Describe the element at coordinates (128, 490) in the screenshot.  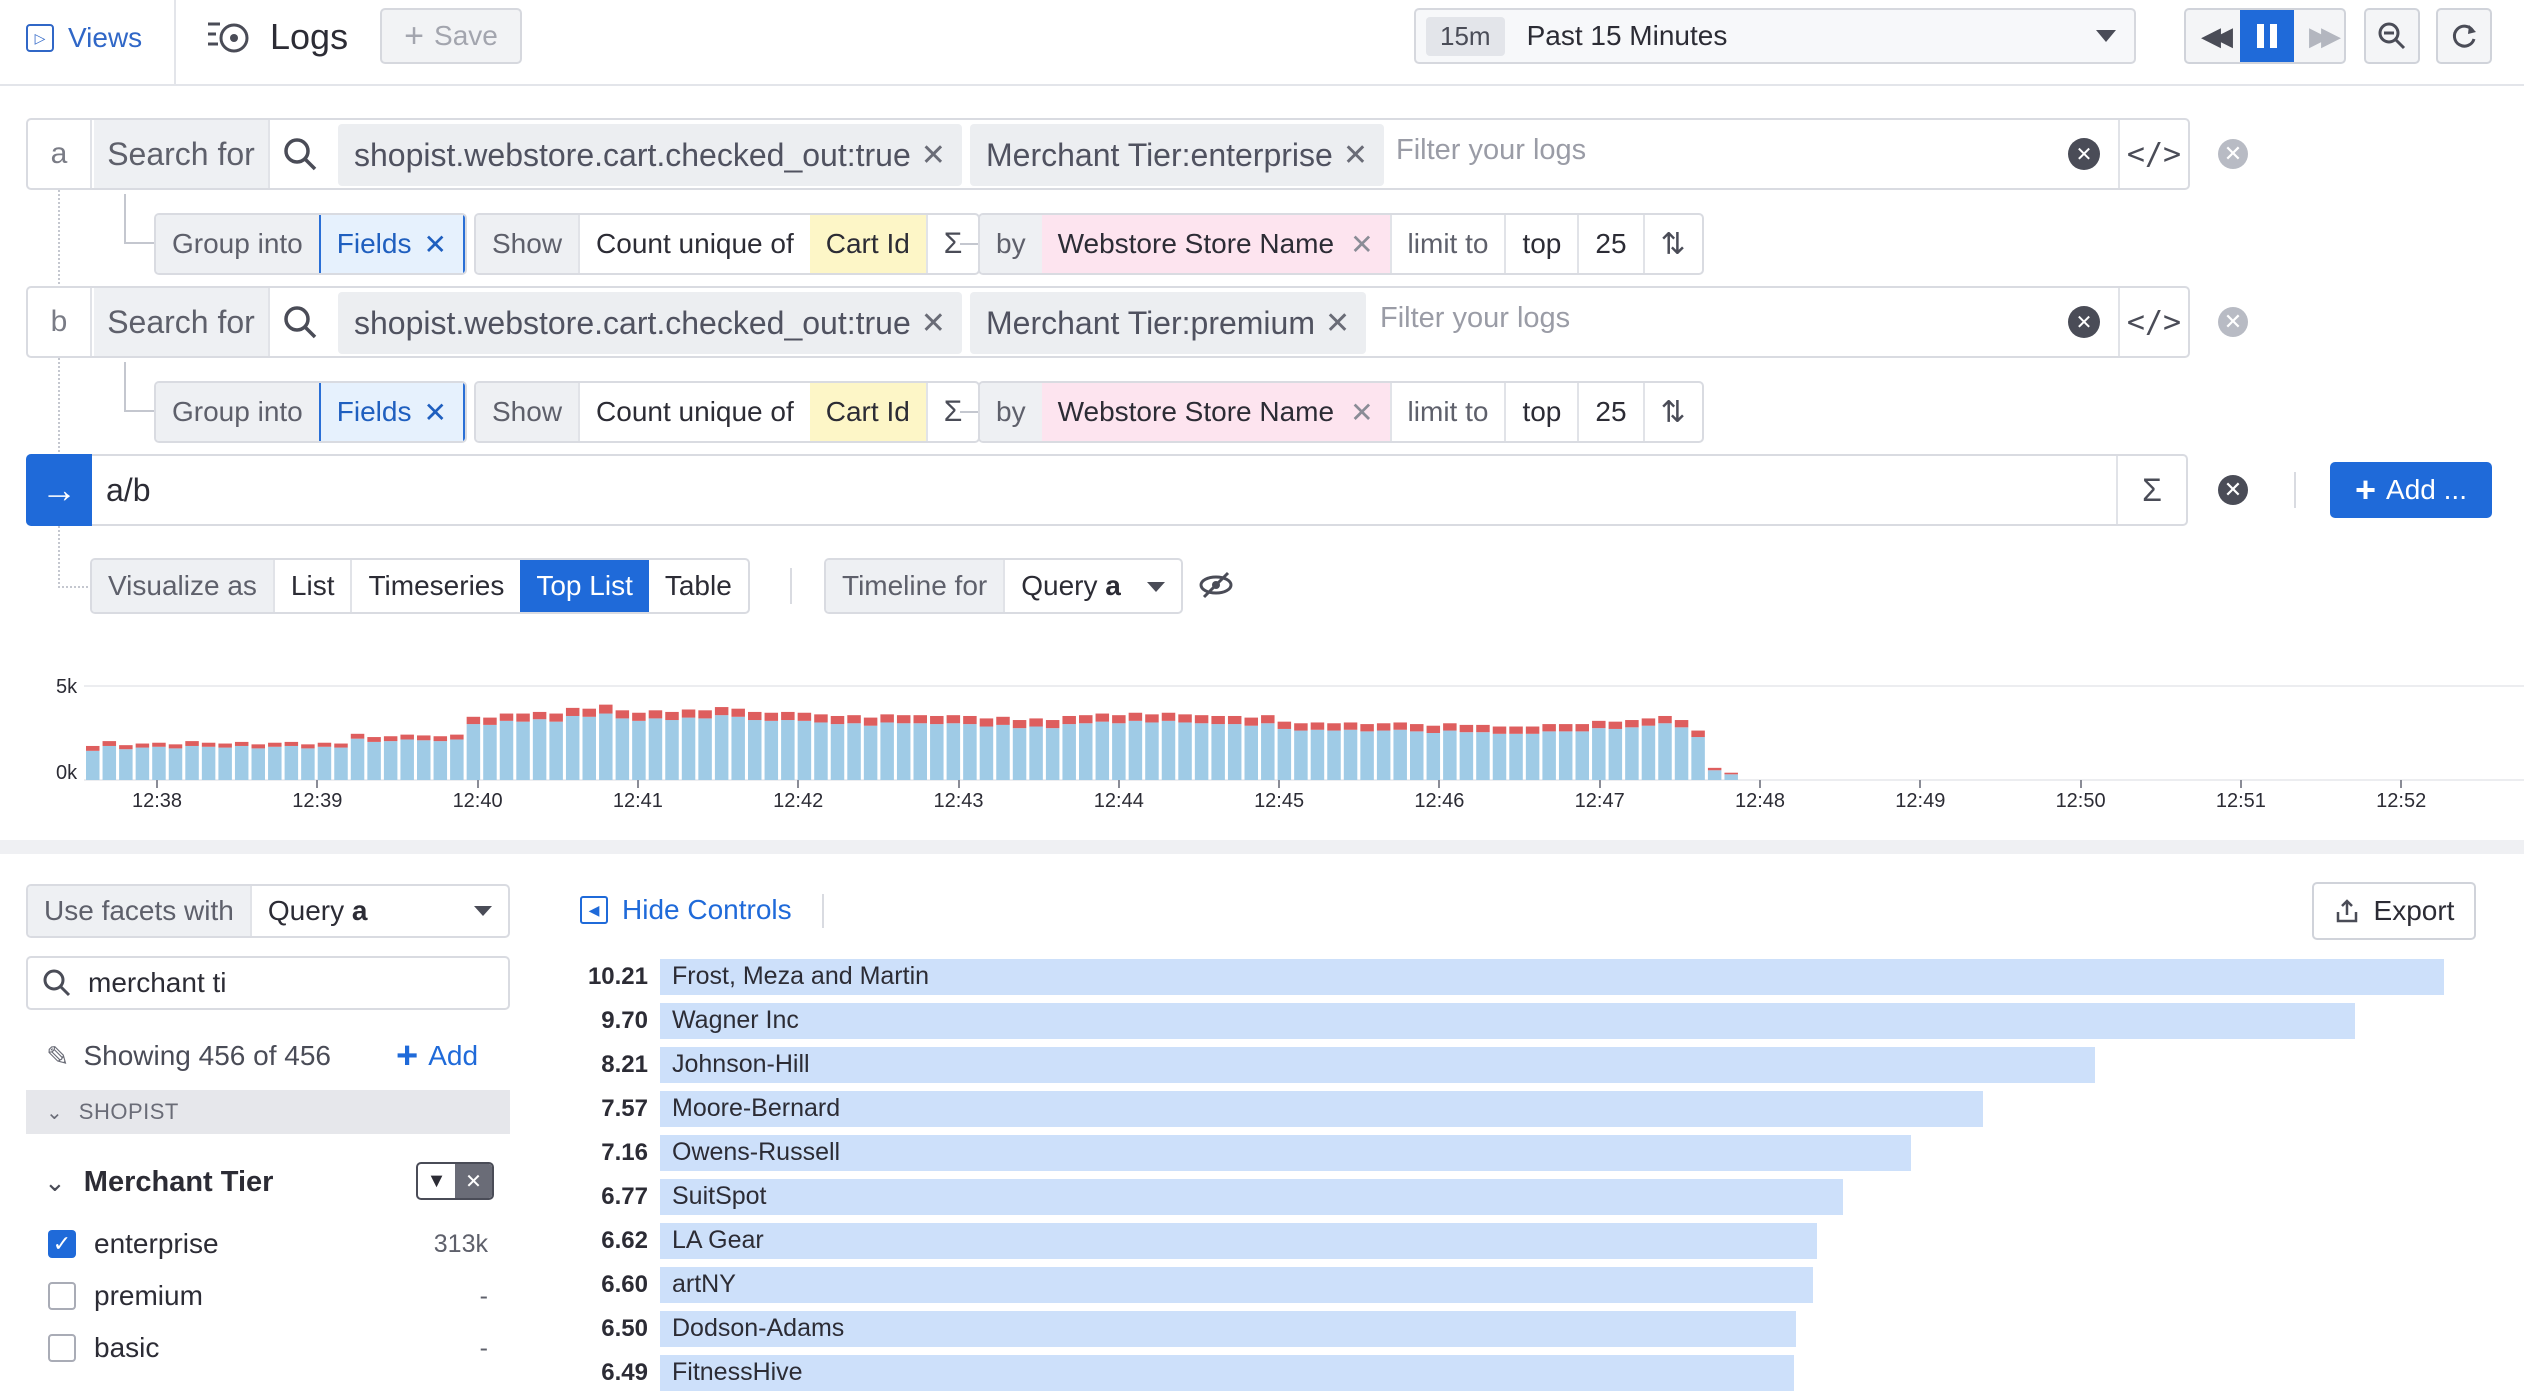
I see `formula-input: a/b` at that location.